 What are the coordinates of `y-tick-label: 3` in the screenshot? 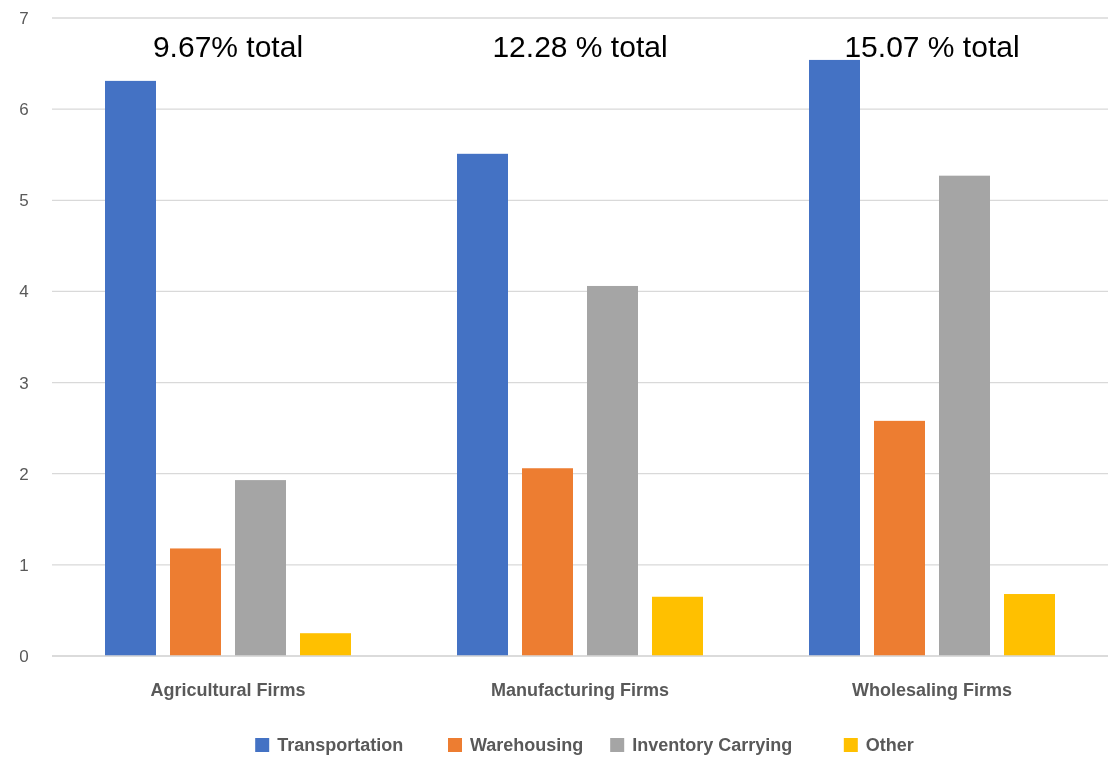 It's located at (24, 383).